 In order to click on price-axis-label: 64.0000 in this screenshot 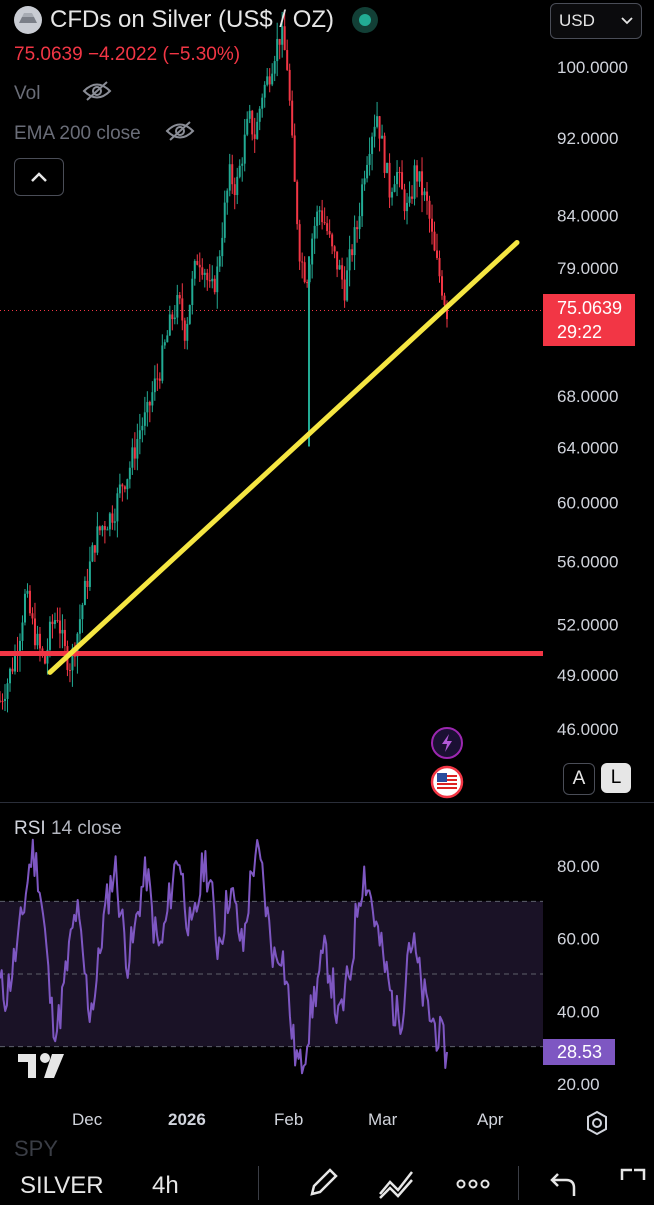, I will do `click(587, 447)`.